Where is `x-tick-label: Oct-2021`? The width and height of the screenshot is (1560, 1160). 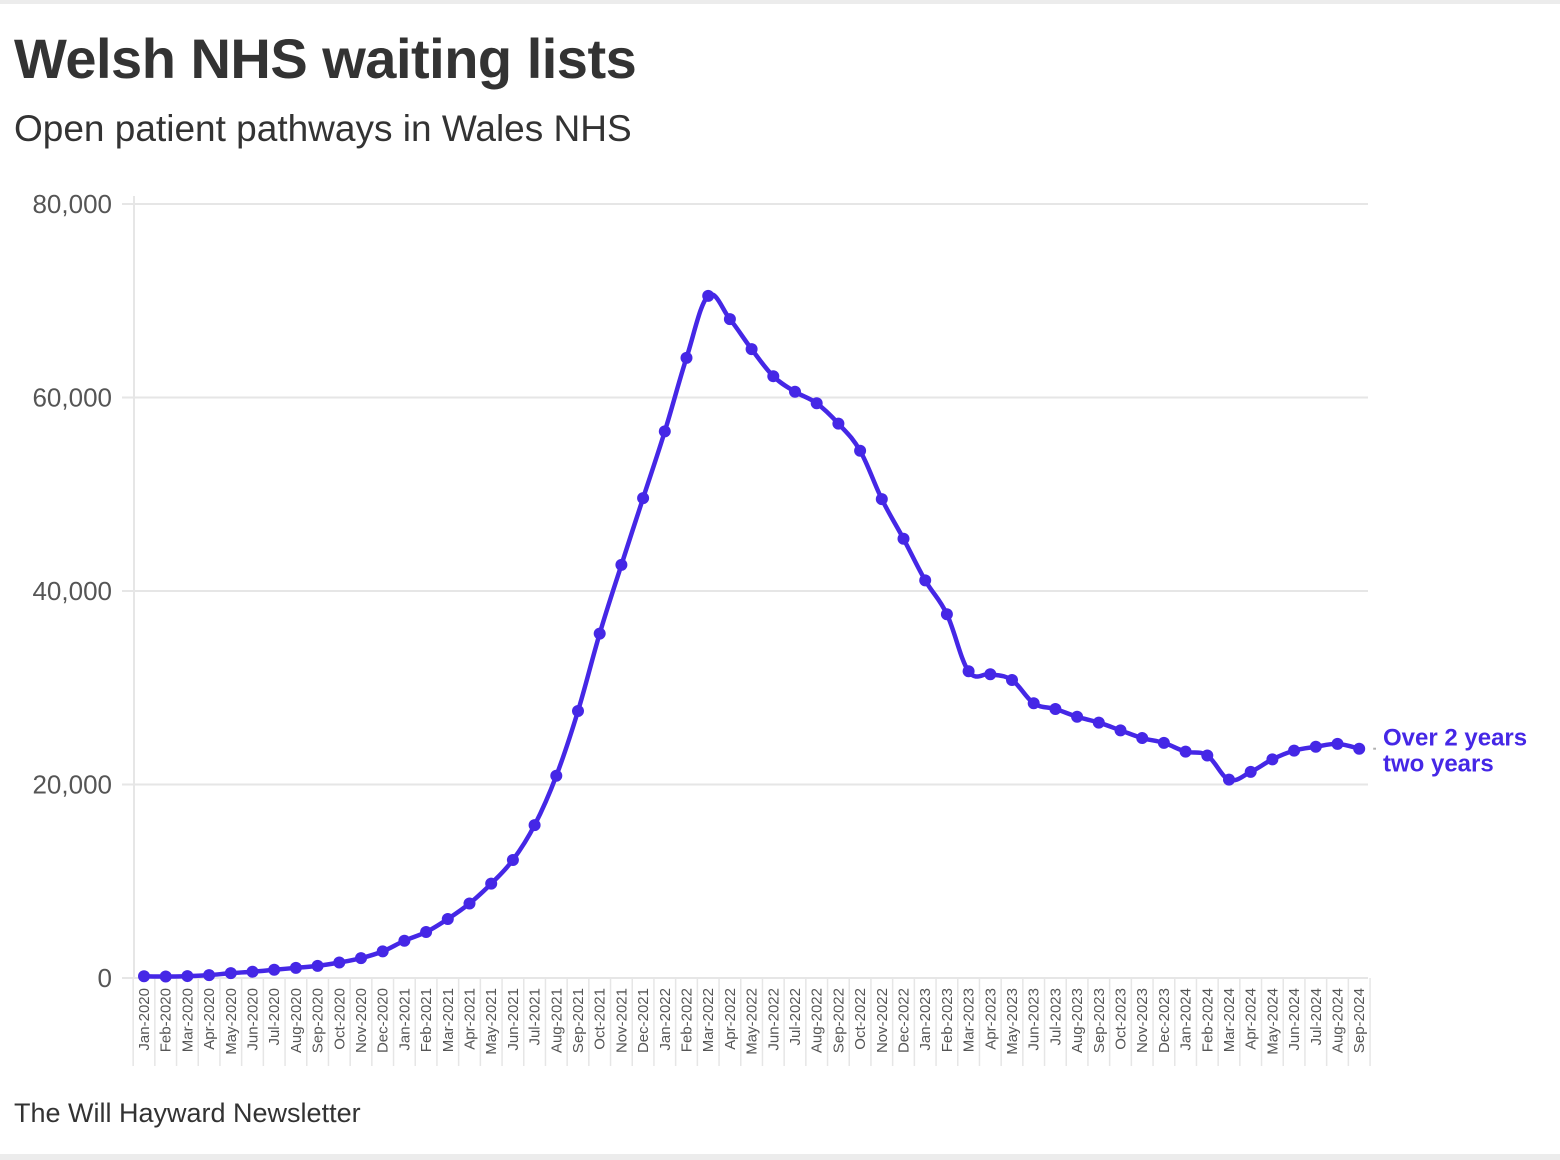 x-tick-label: Oct-2021 is located at coordinates (600, 1019).